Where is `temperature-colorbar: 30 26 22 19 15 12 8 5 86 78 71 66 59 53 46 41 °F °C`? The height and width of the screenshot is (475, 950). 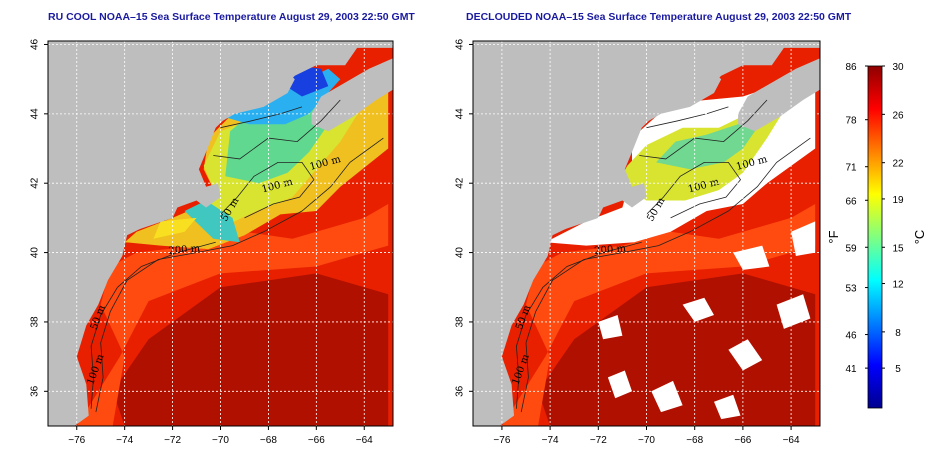 temperature-colorbar: 30 26 22 19 15 12 8 5 86 78 71 66 59 53 46 41 °F °C is located at coordinates (876, 235).